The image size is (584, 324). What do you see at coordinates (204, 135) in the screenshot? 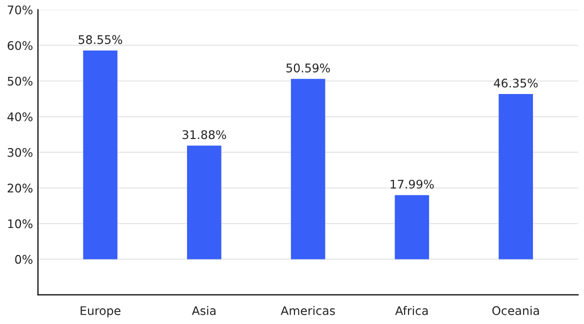
I see `data-label: 31.88%` at bounding box center [204, 135].